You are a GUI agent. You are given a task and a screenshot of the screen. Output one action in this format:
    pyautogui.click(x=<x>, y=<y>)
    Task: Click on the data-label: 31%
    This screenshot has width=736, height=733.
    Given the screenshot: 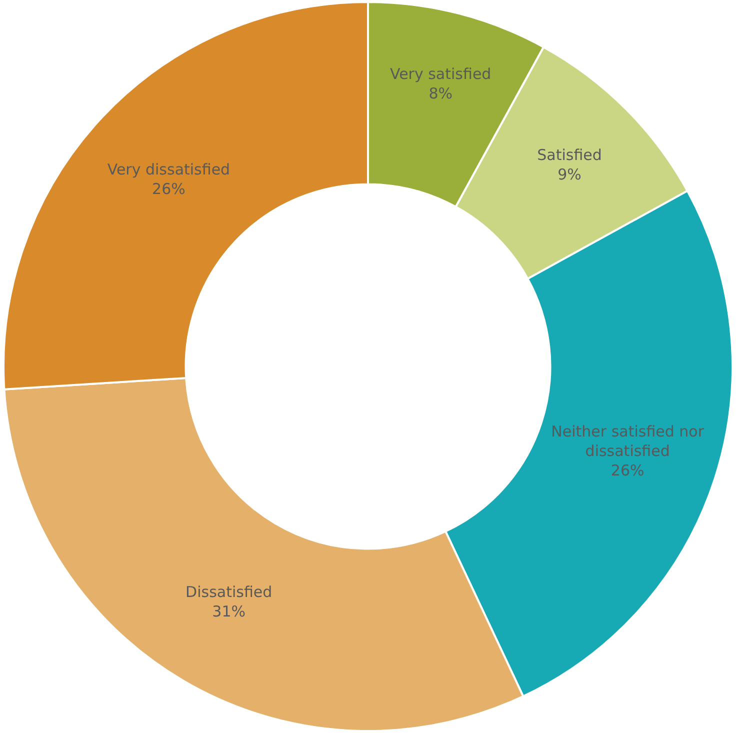 What is the action you would take?
    pyautogui.click(x=229, y=611)
    